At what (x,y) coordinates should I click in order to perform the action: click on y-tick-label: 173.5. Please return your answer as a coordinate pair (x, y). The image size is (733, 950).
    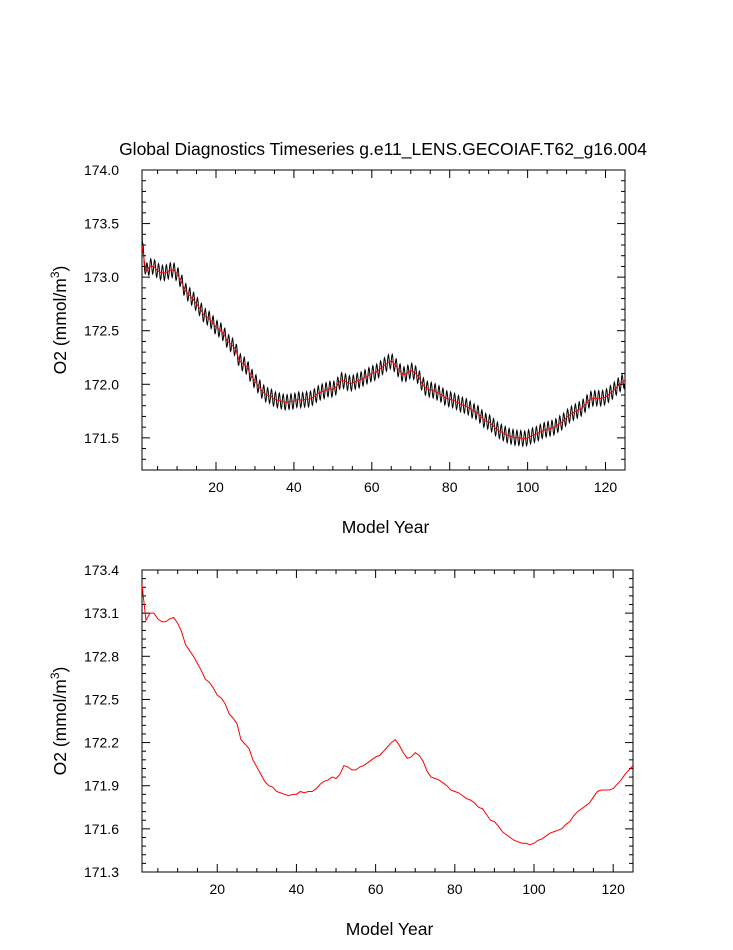
    Looking at the image, I should click on (101, 224).